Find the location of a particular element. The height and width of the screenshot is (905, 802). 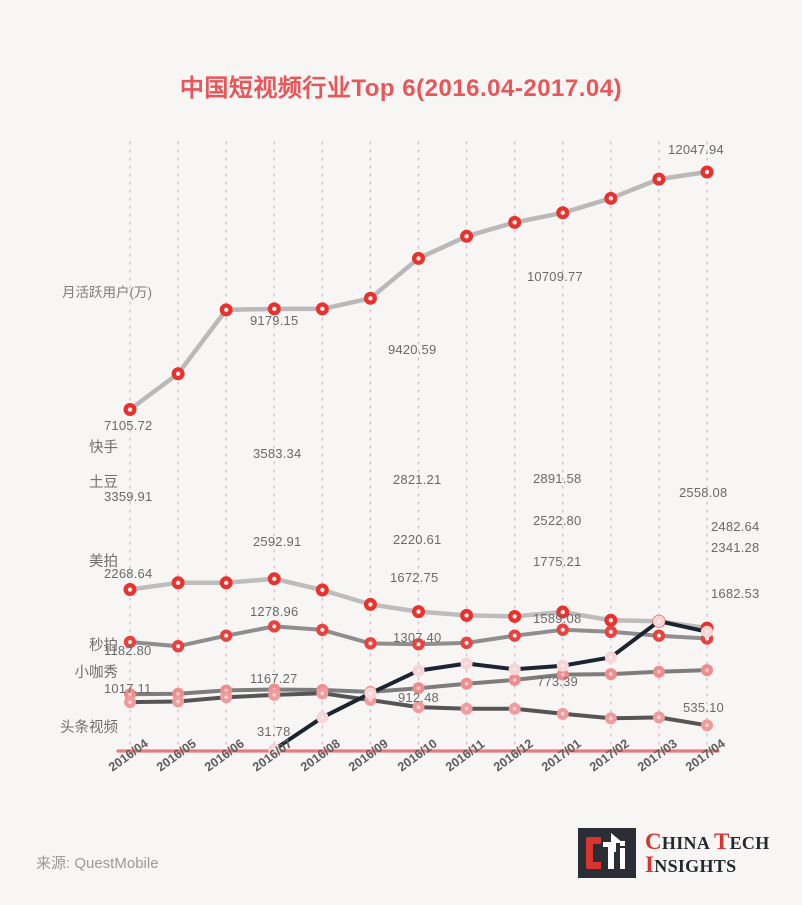

logo-wordmark: CHINA TECH INSIGHTS is located at coordinates (707, 853).